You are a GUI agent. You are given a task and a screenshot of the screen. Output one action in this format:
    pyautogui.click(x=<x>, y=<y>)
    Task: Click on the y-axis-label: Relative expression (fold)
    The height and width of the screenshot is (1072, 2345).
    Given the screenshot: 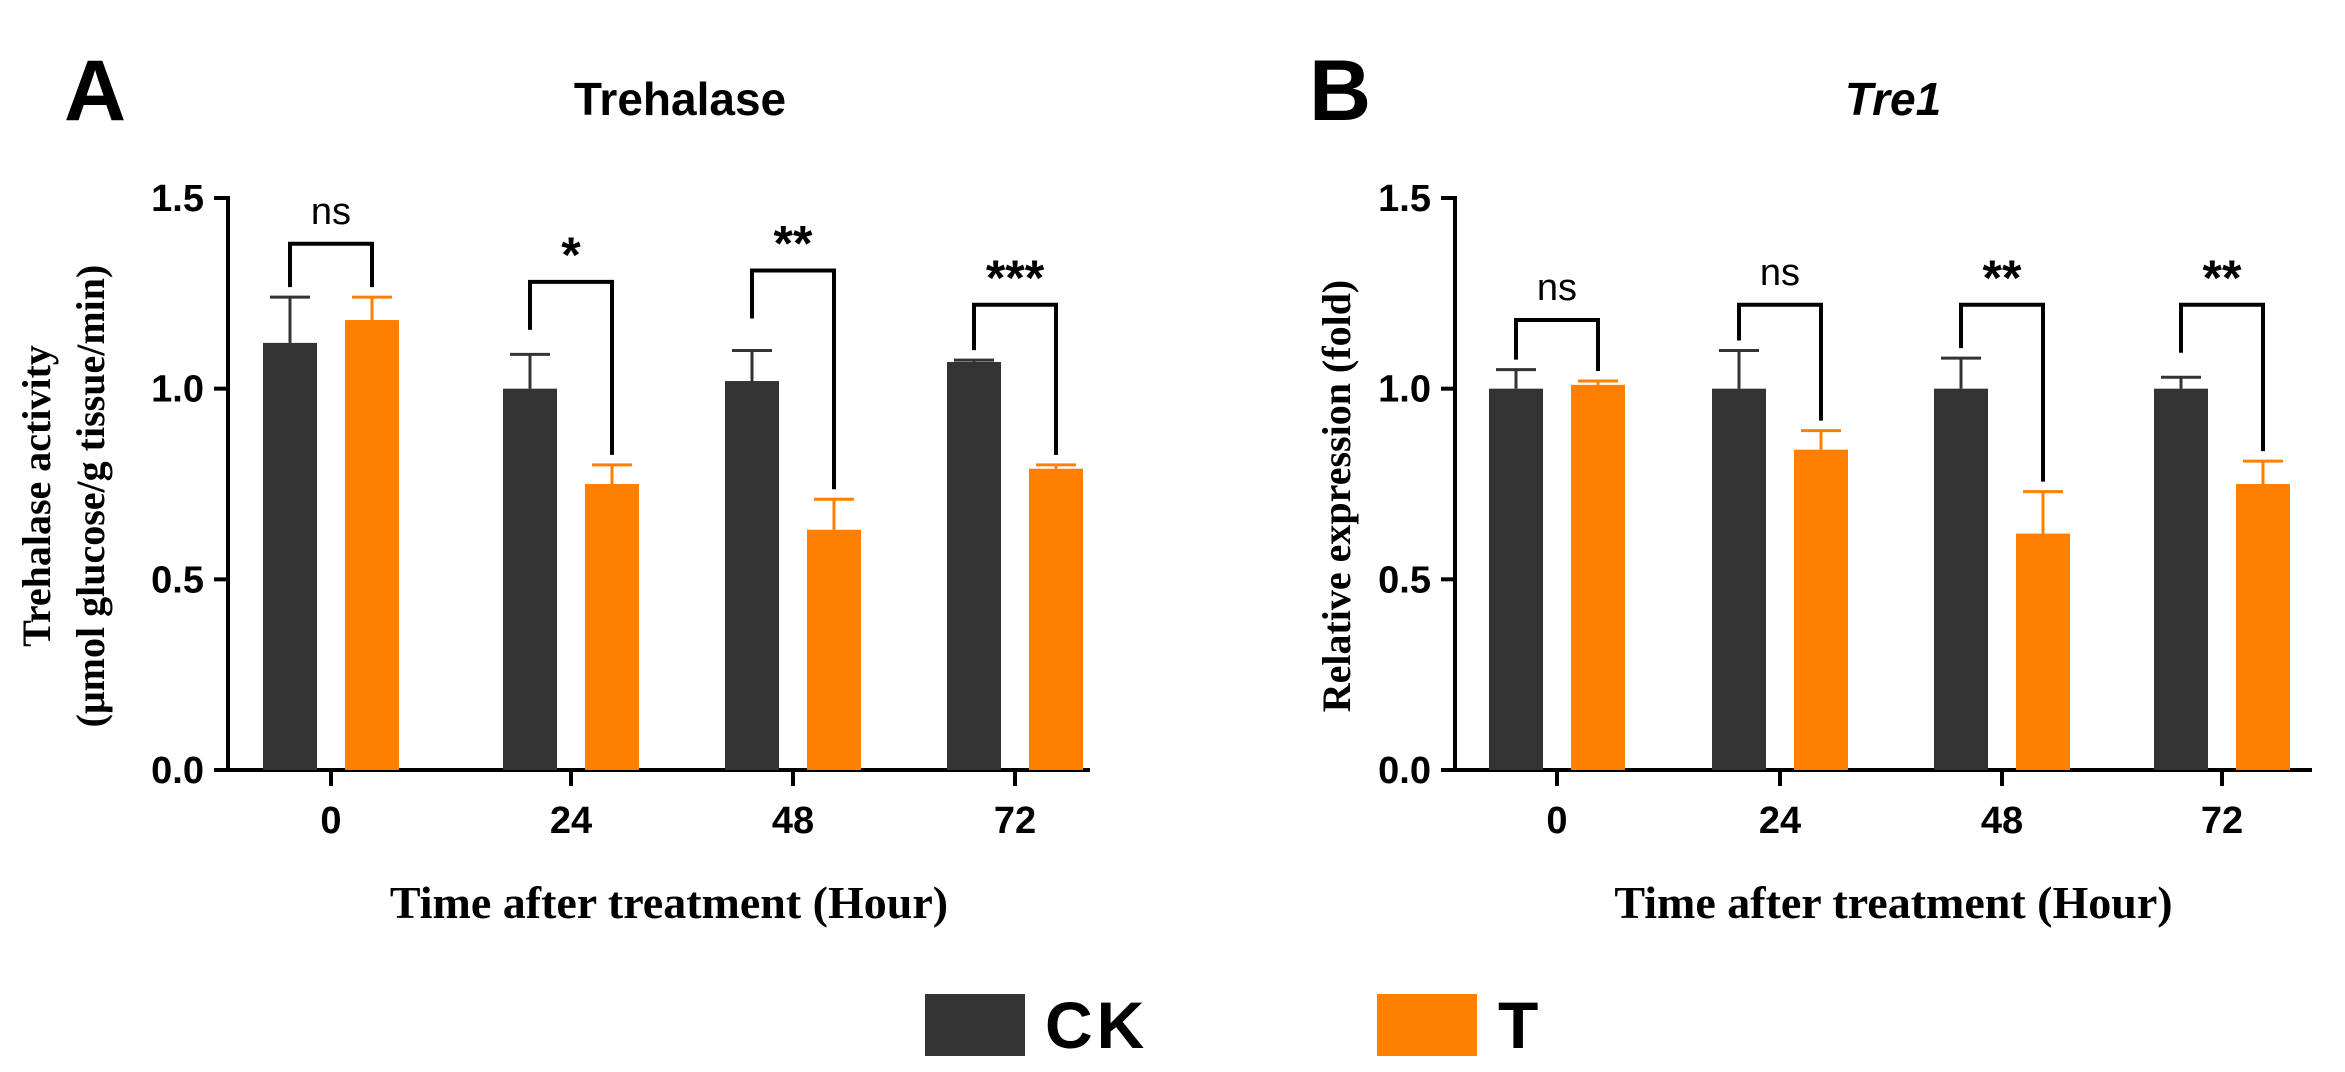 What is the action you would take?
    pyautogui.click(x=1336, y=496)
    